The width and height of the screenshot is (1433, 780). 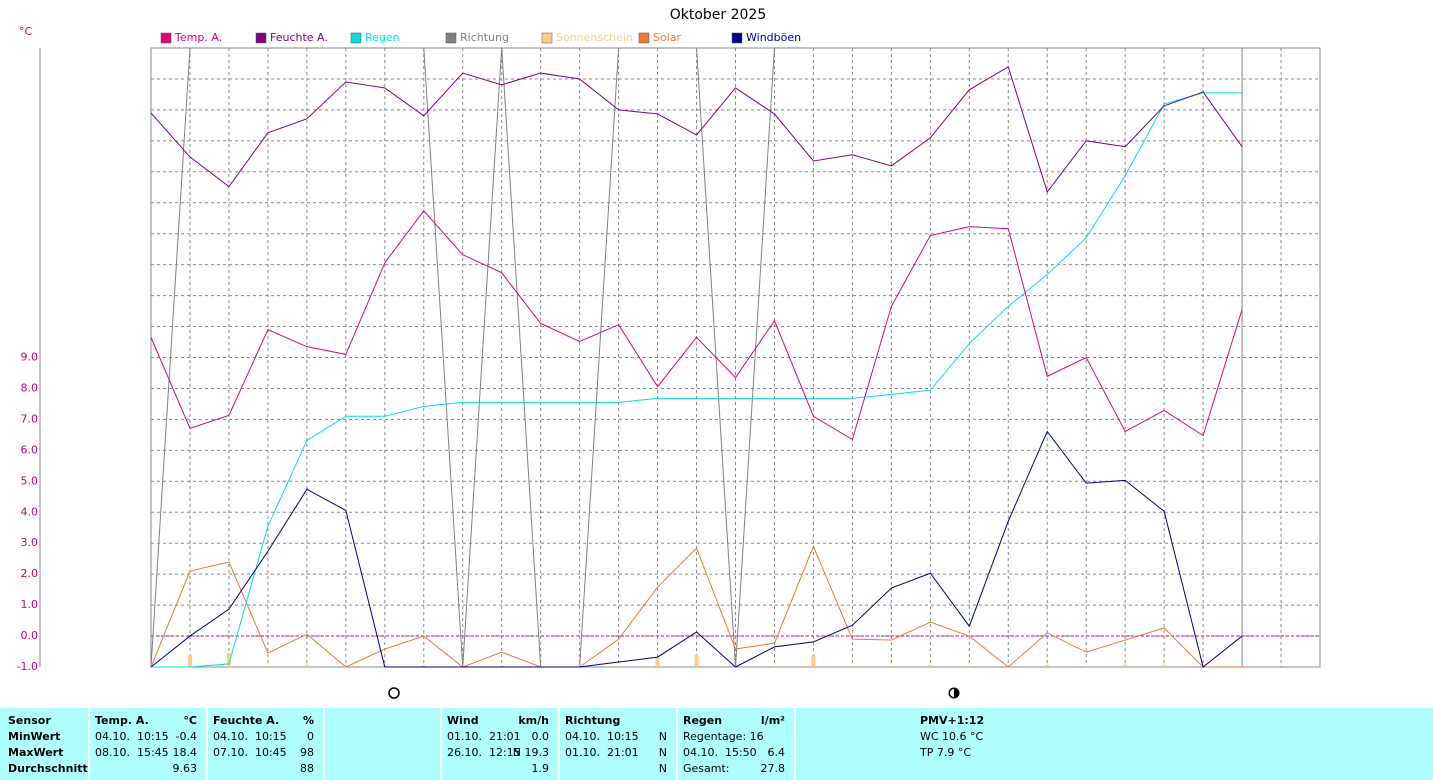 I want to click on table-cell: -0.4, so click(x=186, y=736).